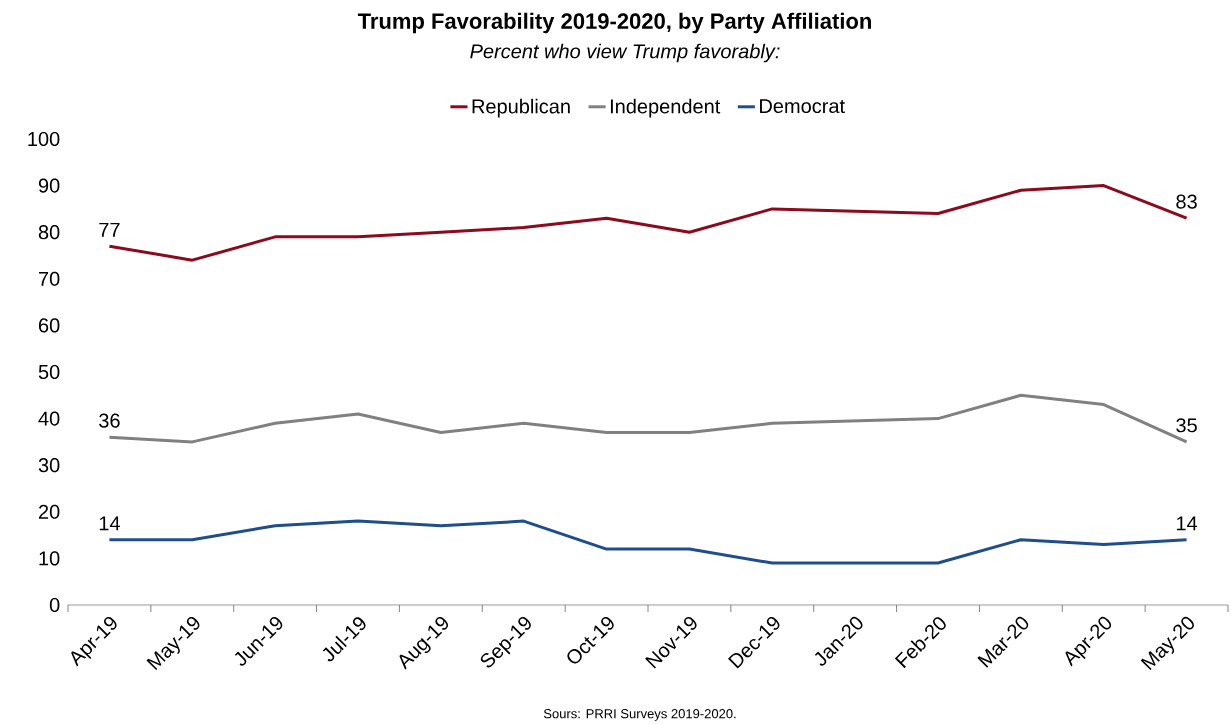 Image resolution: width=1231 pixels, height=725 pixels. What do you see at coordinates (49, 185) in the screenshot?
I see `y-tick-label: 90` at bounding box center [49, 185].